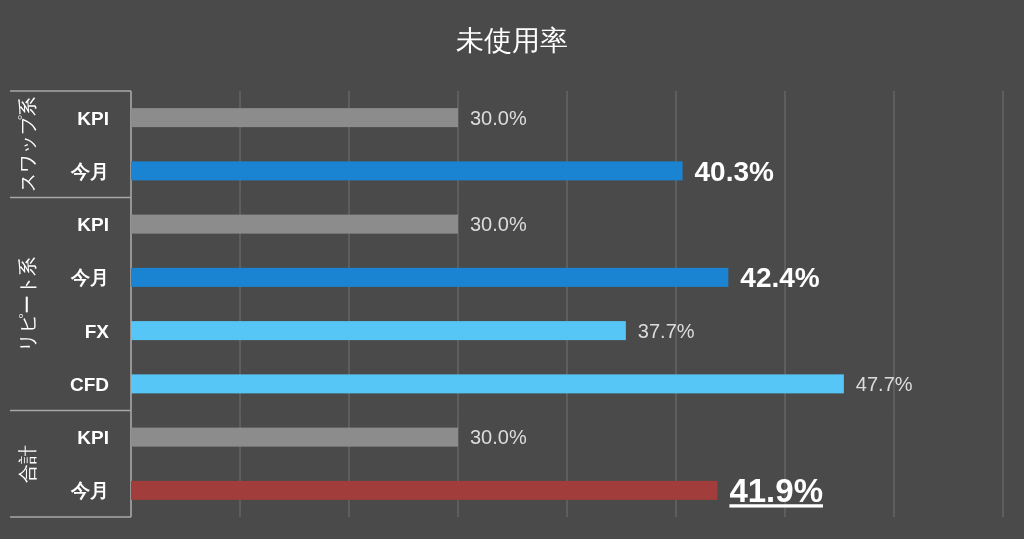  Describe the element at coordinates (27, 304) in the screenshot. I see `y-axis-title: リピート系` at that location.